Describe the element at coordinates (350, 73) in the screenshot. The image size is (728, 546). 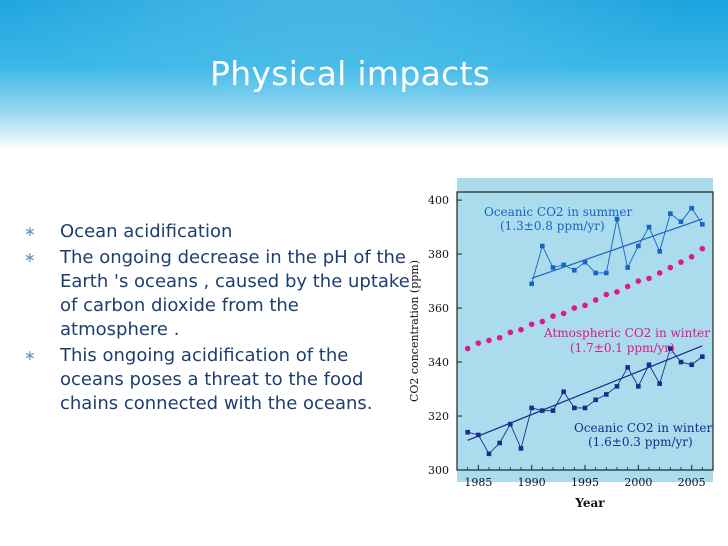
I see `slide-title: Physical impacts` at that location.